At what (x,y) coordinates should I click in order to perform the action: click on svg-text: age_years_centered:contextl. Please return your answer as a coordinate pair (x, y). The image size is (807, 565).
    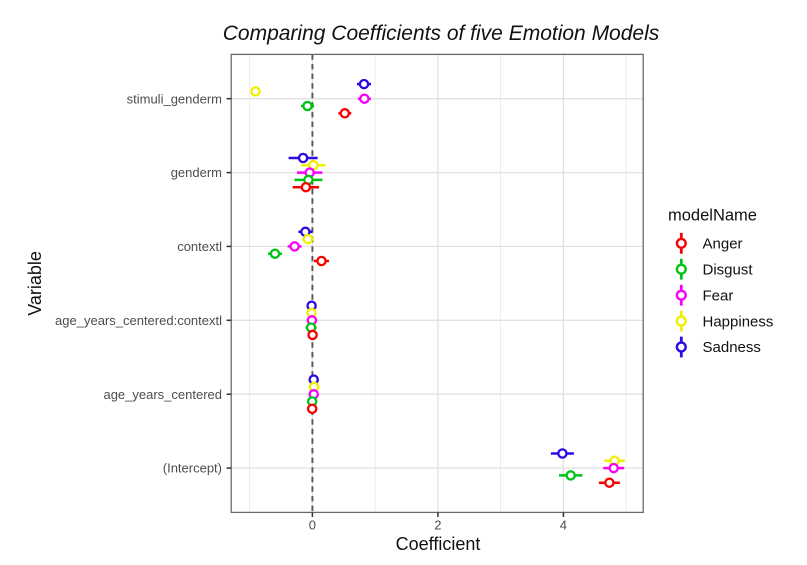
    Looking at the image, I should click on (138, 320).